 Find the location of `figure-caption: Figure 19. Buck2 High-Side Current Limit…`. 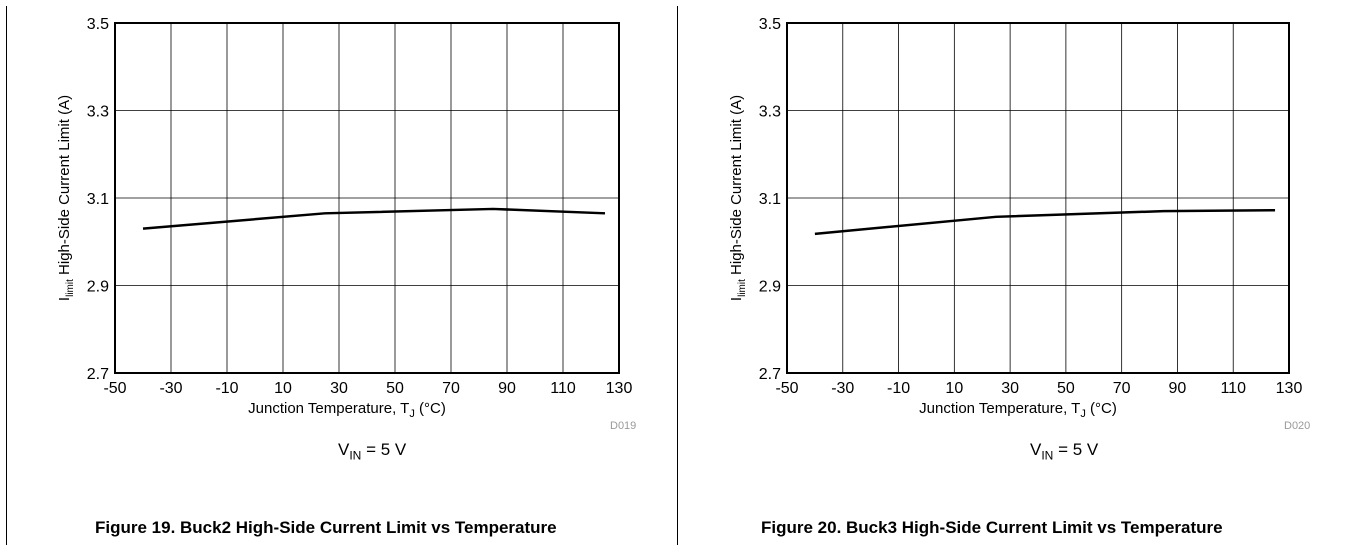

figure-caption: Figure 19. Buck2 High-Side Current Limit… is located at coordinates (326, 527).